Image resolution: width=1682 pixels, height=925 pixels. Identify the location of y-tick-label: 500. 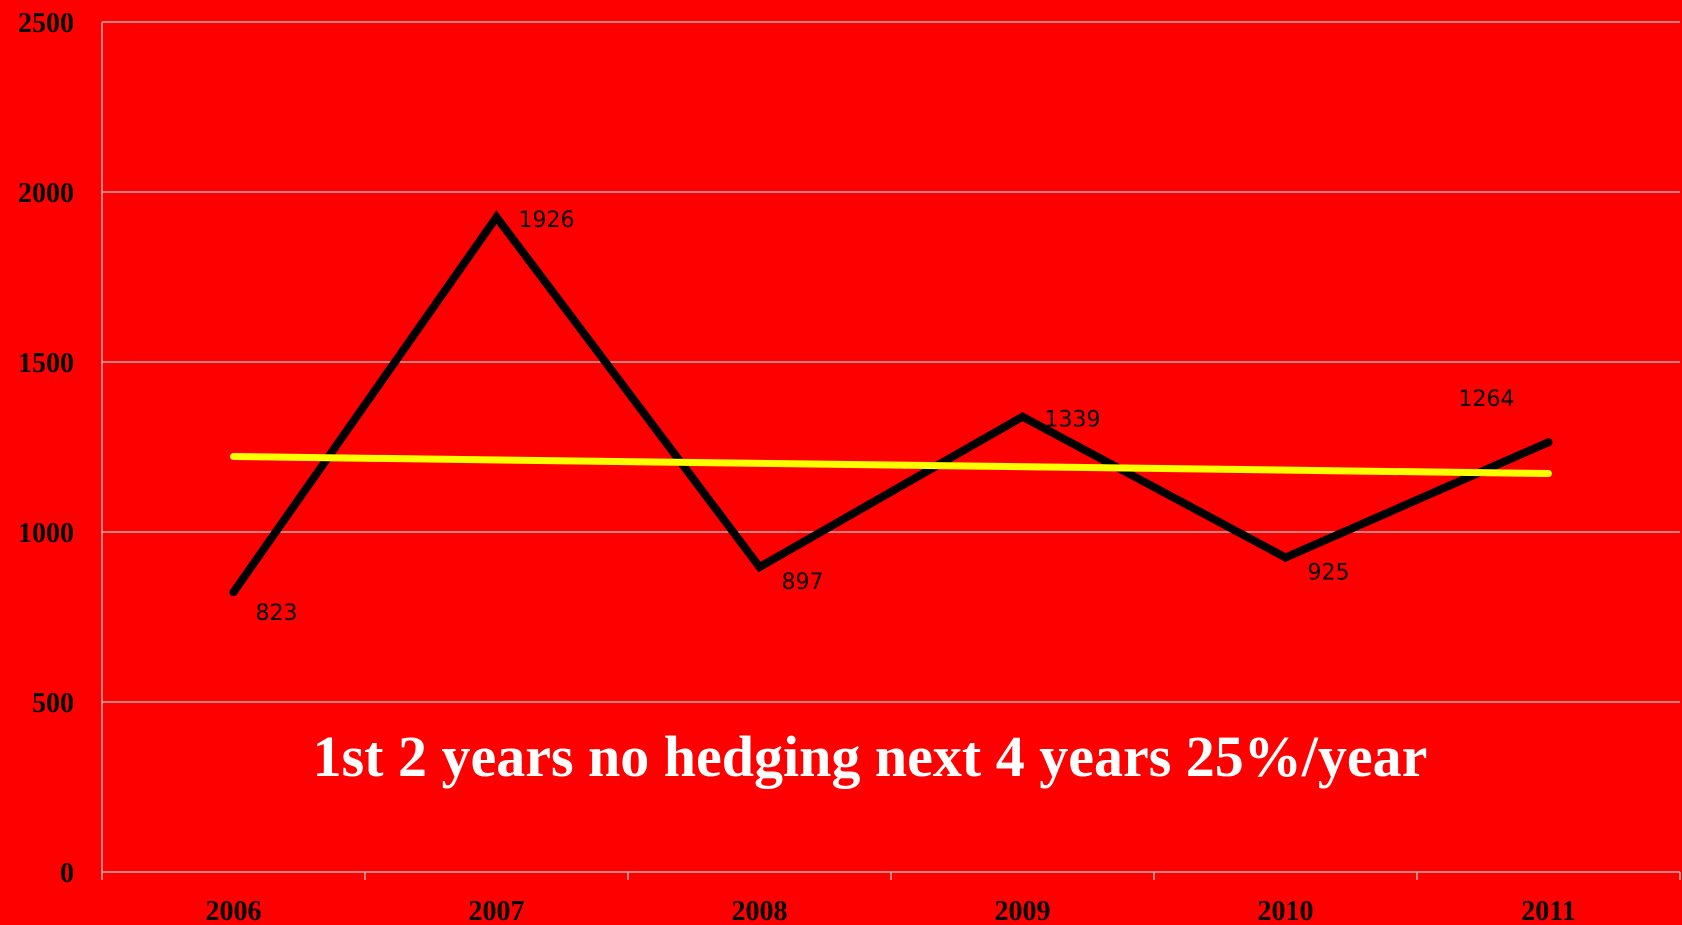
(53, 703).